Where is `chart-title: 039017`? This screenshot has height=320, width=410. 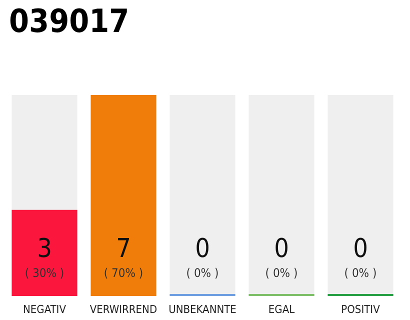 chart-title: 039017 is located at coordinates (69, 21).